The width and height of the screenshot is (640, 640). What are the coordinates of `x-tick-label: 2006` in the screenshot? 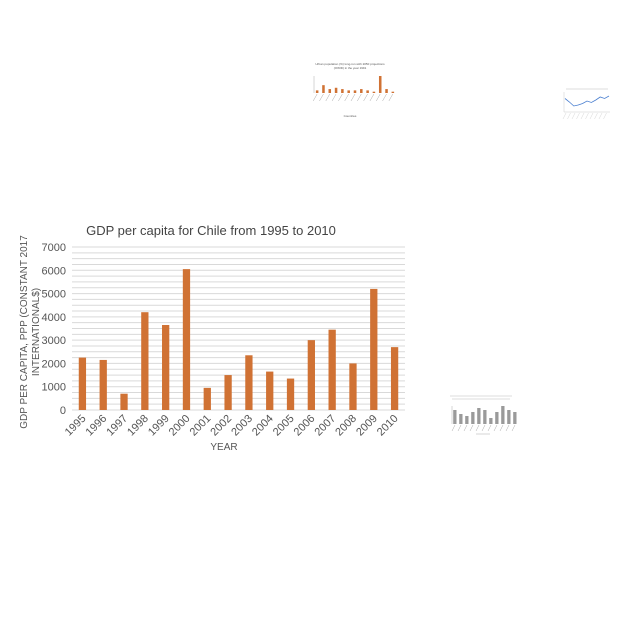 It's located at (305, 426).